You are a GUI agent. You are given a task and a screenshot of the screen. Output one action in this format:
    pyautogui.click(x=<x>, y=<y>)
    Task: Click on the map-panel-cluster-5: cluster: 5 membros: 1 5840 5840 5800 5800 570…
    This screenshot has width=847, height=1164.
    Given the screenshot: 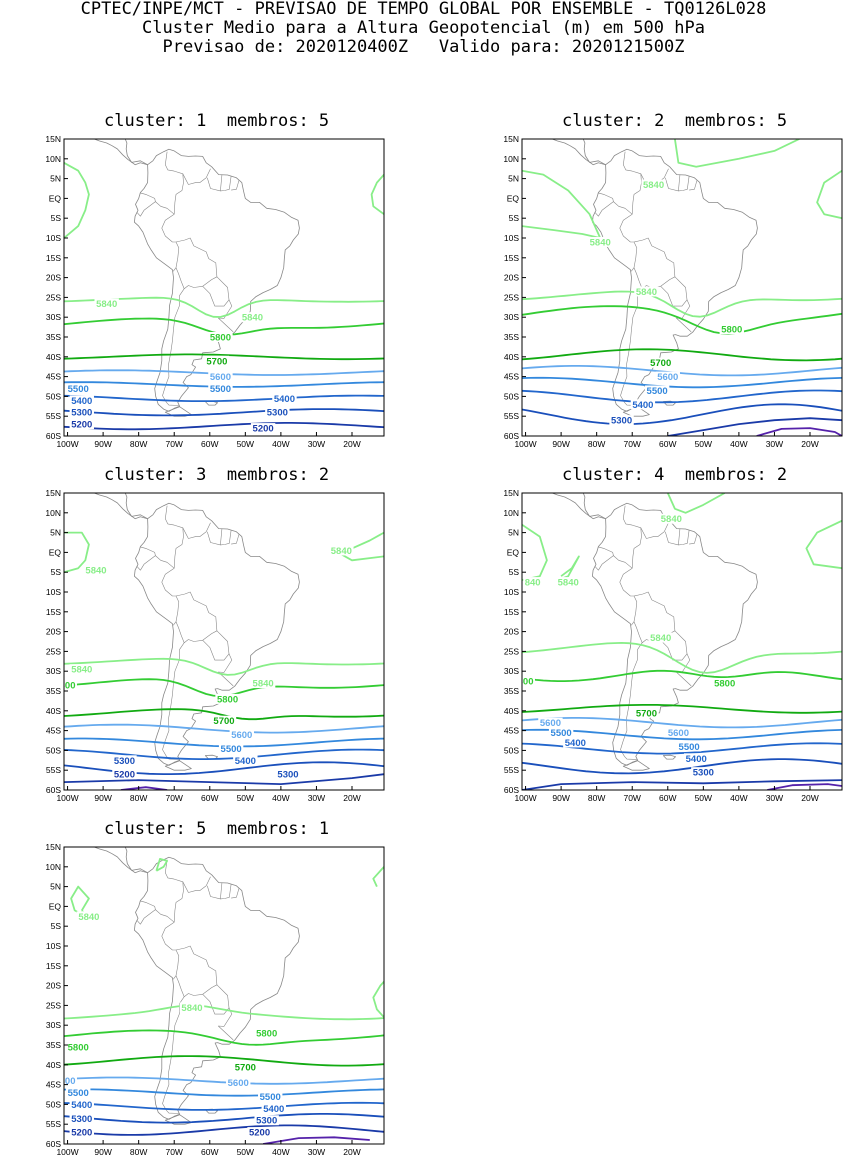 What is the action you would take?
    pyautogui.click(x=214, y=985)
    